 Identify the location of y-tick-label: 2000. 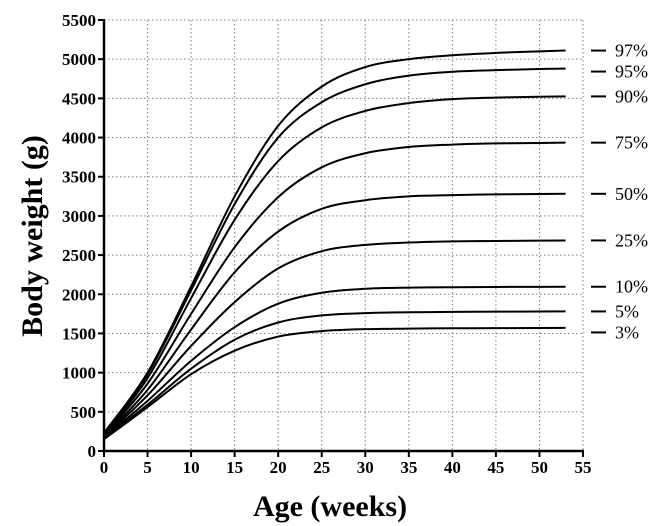
(79, 294).